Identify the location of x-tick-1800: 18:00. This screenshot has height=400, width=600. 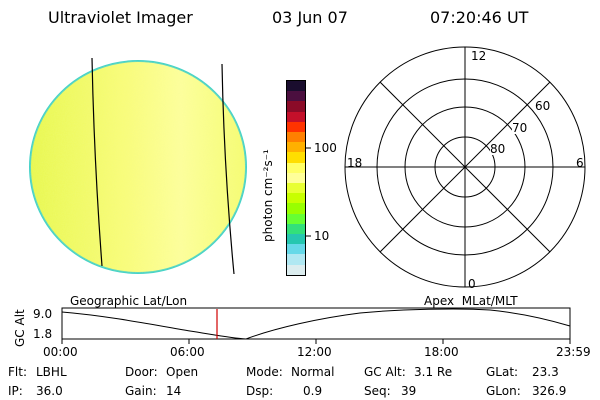
(441, 352).